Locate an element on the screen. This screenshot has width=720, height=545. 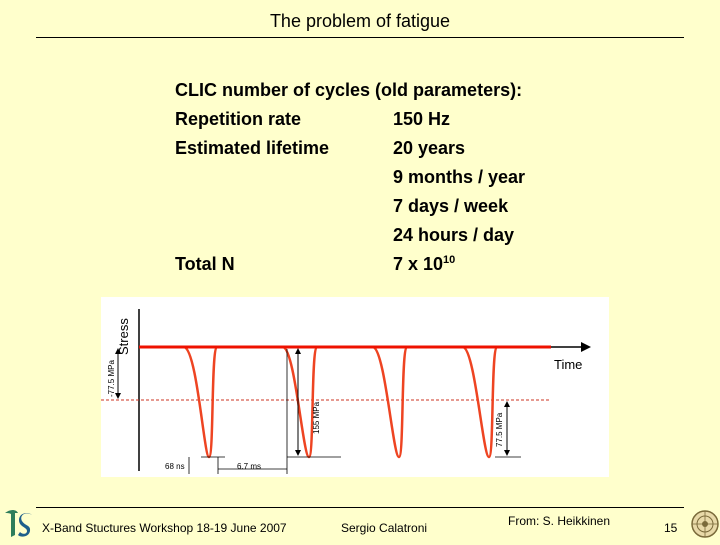
footer-author: Sergio Calatroni is located at coordinates (384, 528).